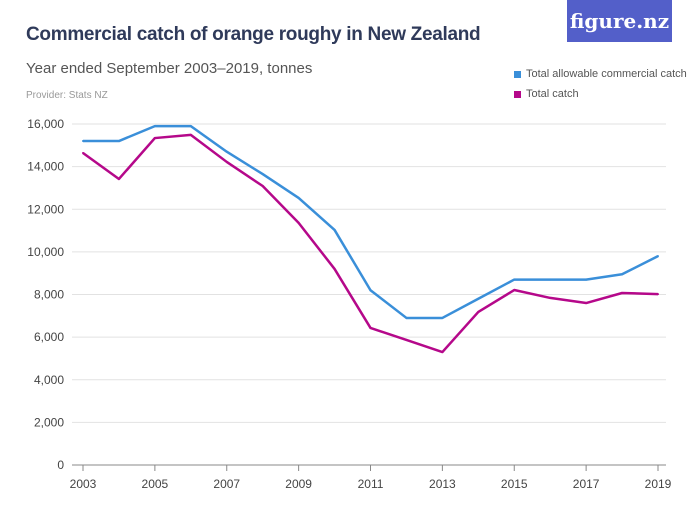  Describe the element at coordinates (83, 484) in the screenshot. I see `x-tick-label: 2003` at that location.